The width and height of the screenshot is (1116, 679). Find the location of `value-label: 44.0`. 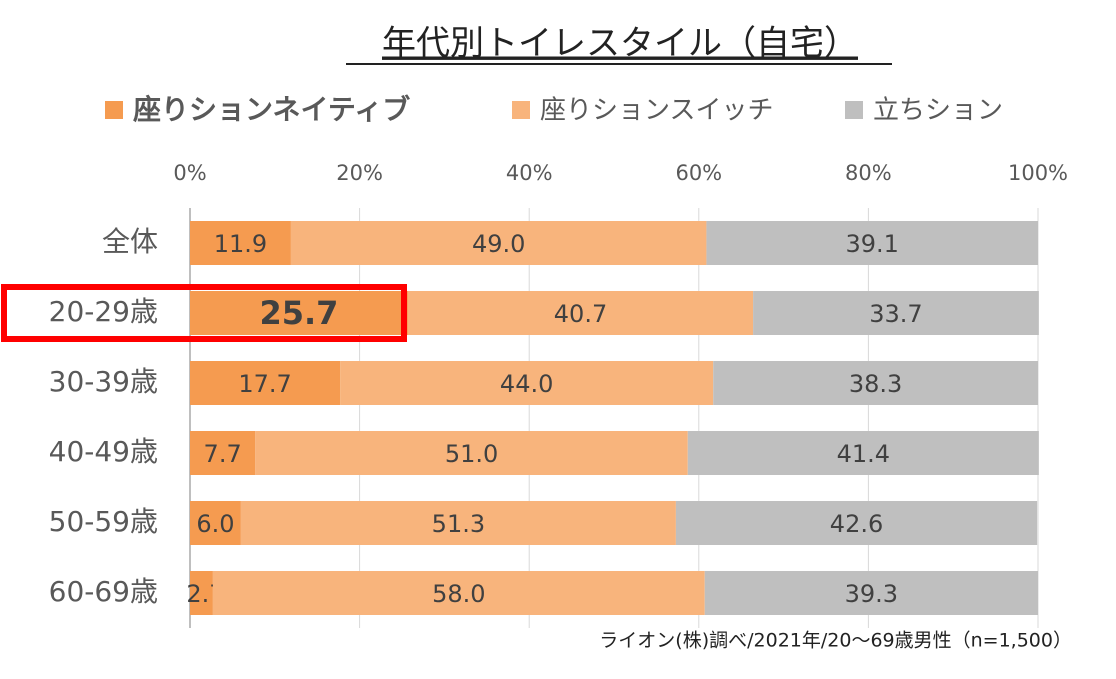

value-label: 44.0 is located at coordinates (526, 384).